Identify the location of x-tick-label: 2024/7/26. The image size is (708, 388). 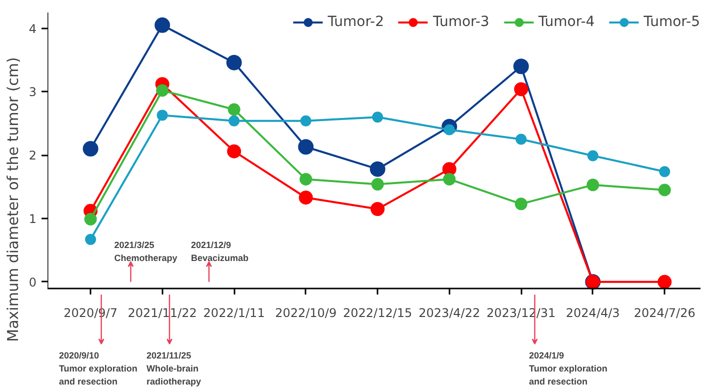
(665, 313).